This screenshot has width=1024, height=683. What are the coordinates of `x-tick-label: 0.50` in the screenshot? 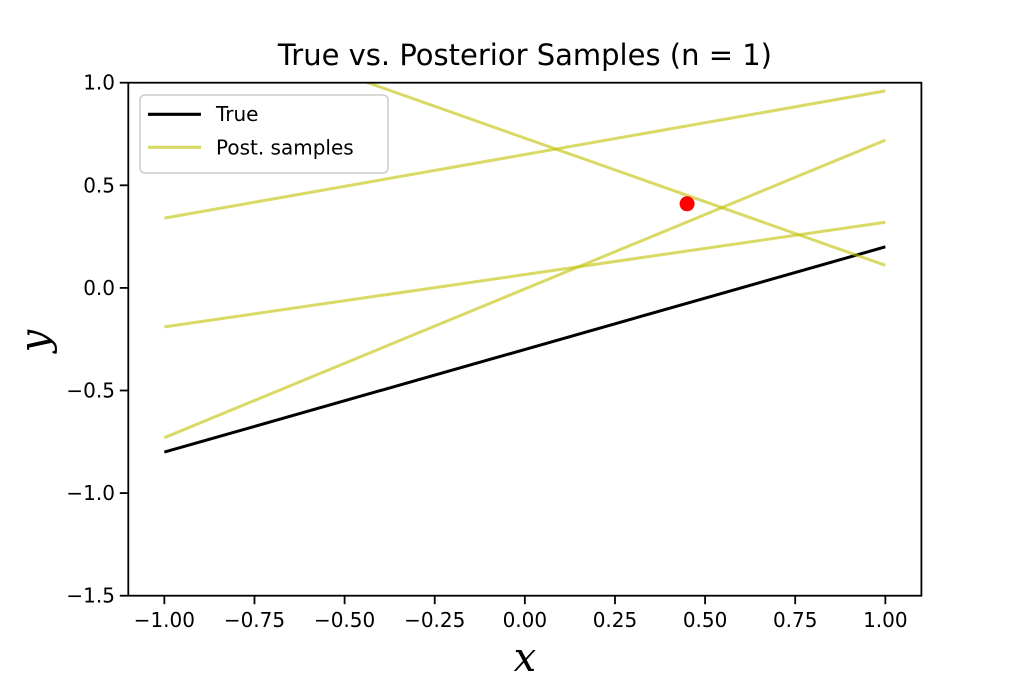 It's located at (705, 620).